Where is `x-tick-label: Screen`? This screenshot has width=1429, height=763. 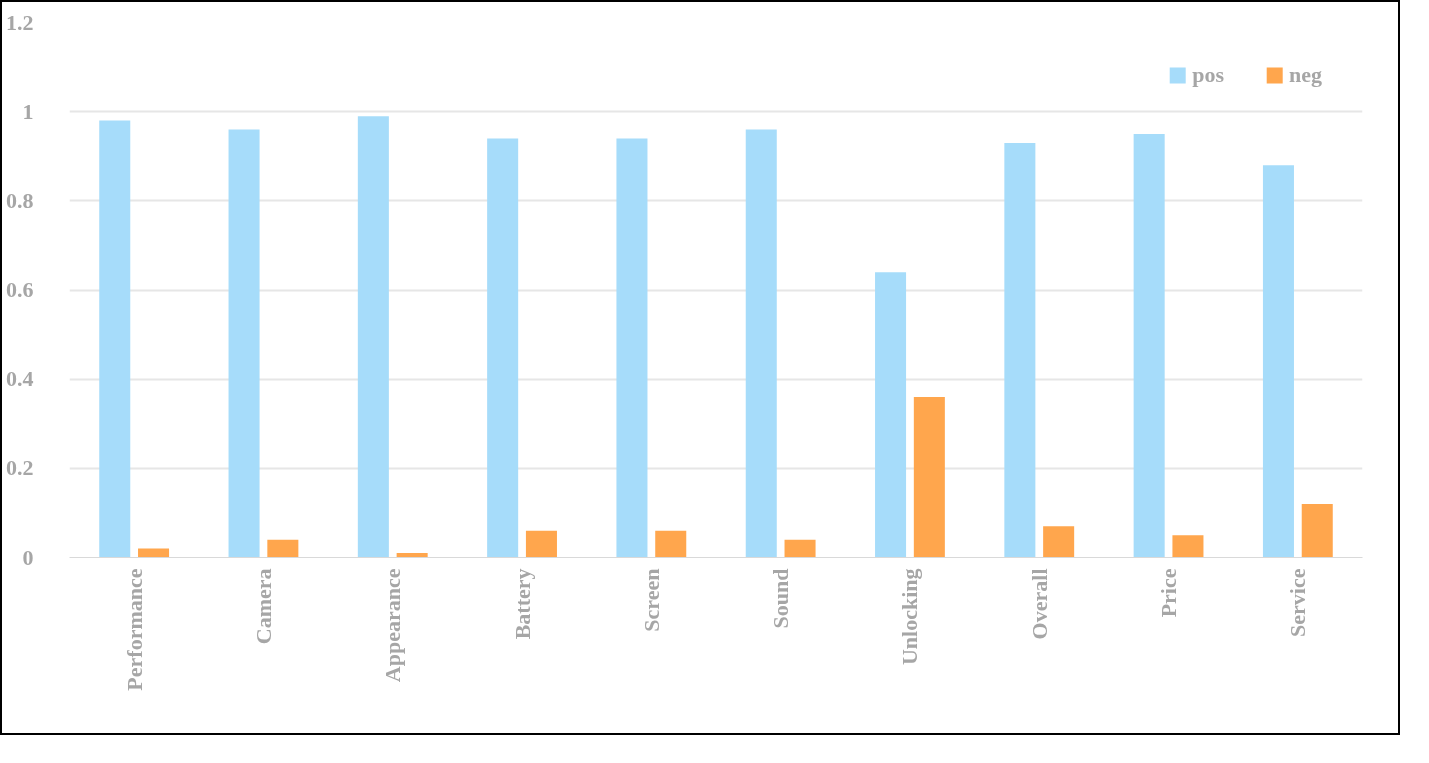
x-tick-label: Screen is located at coordinates (651, 600).